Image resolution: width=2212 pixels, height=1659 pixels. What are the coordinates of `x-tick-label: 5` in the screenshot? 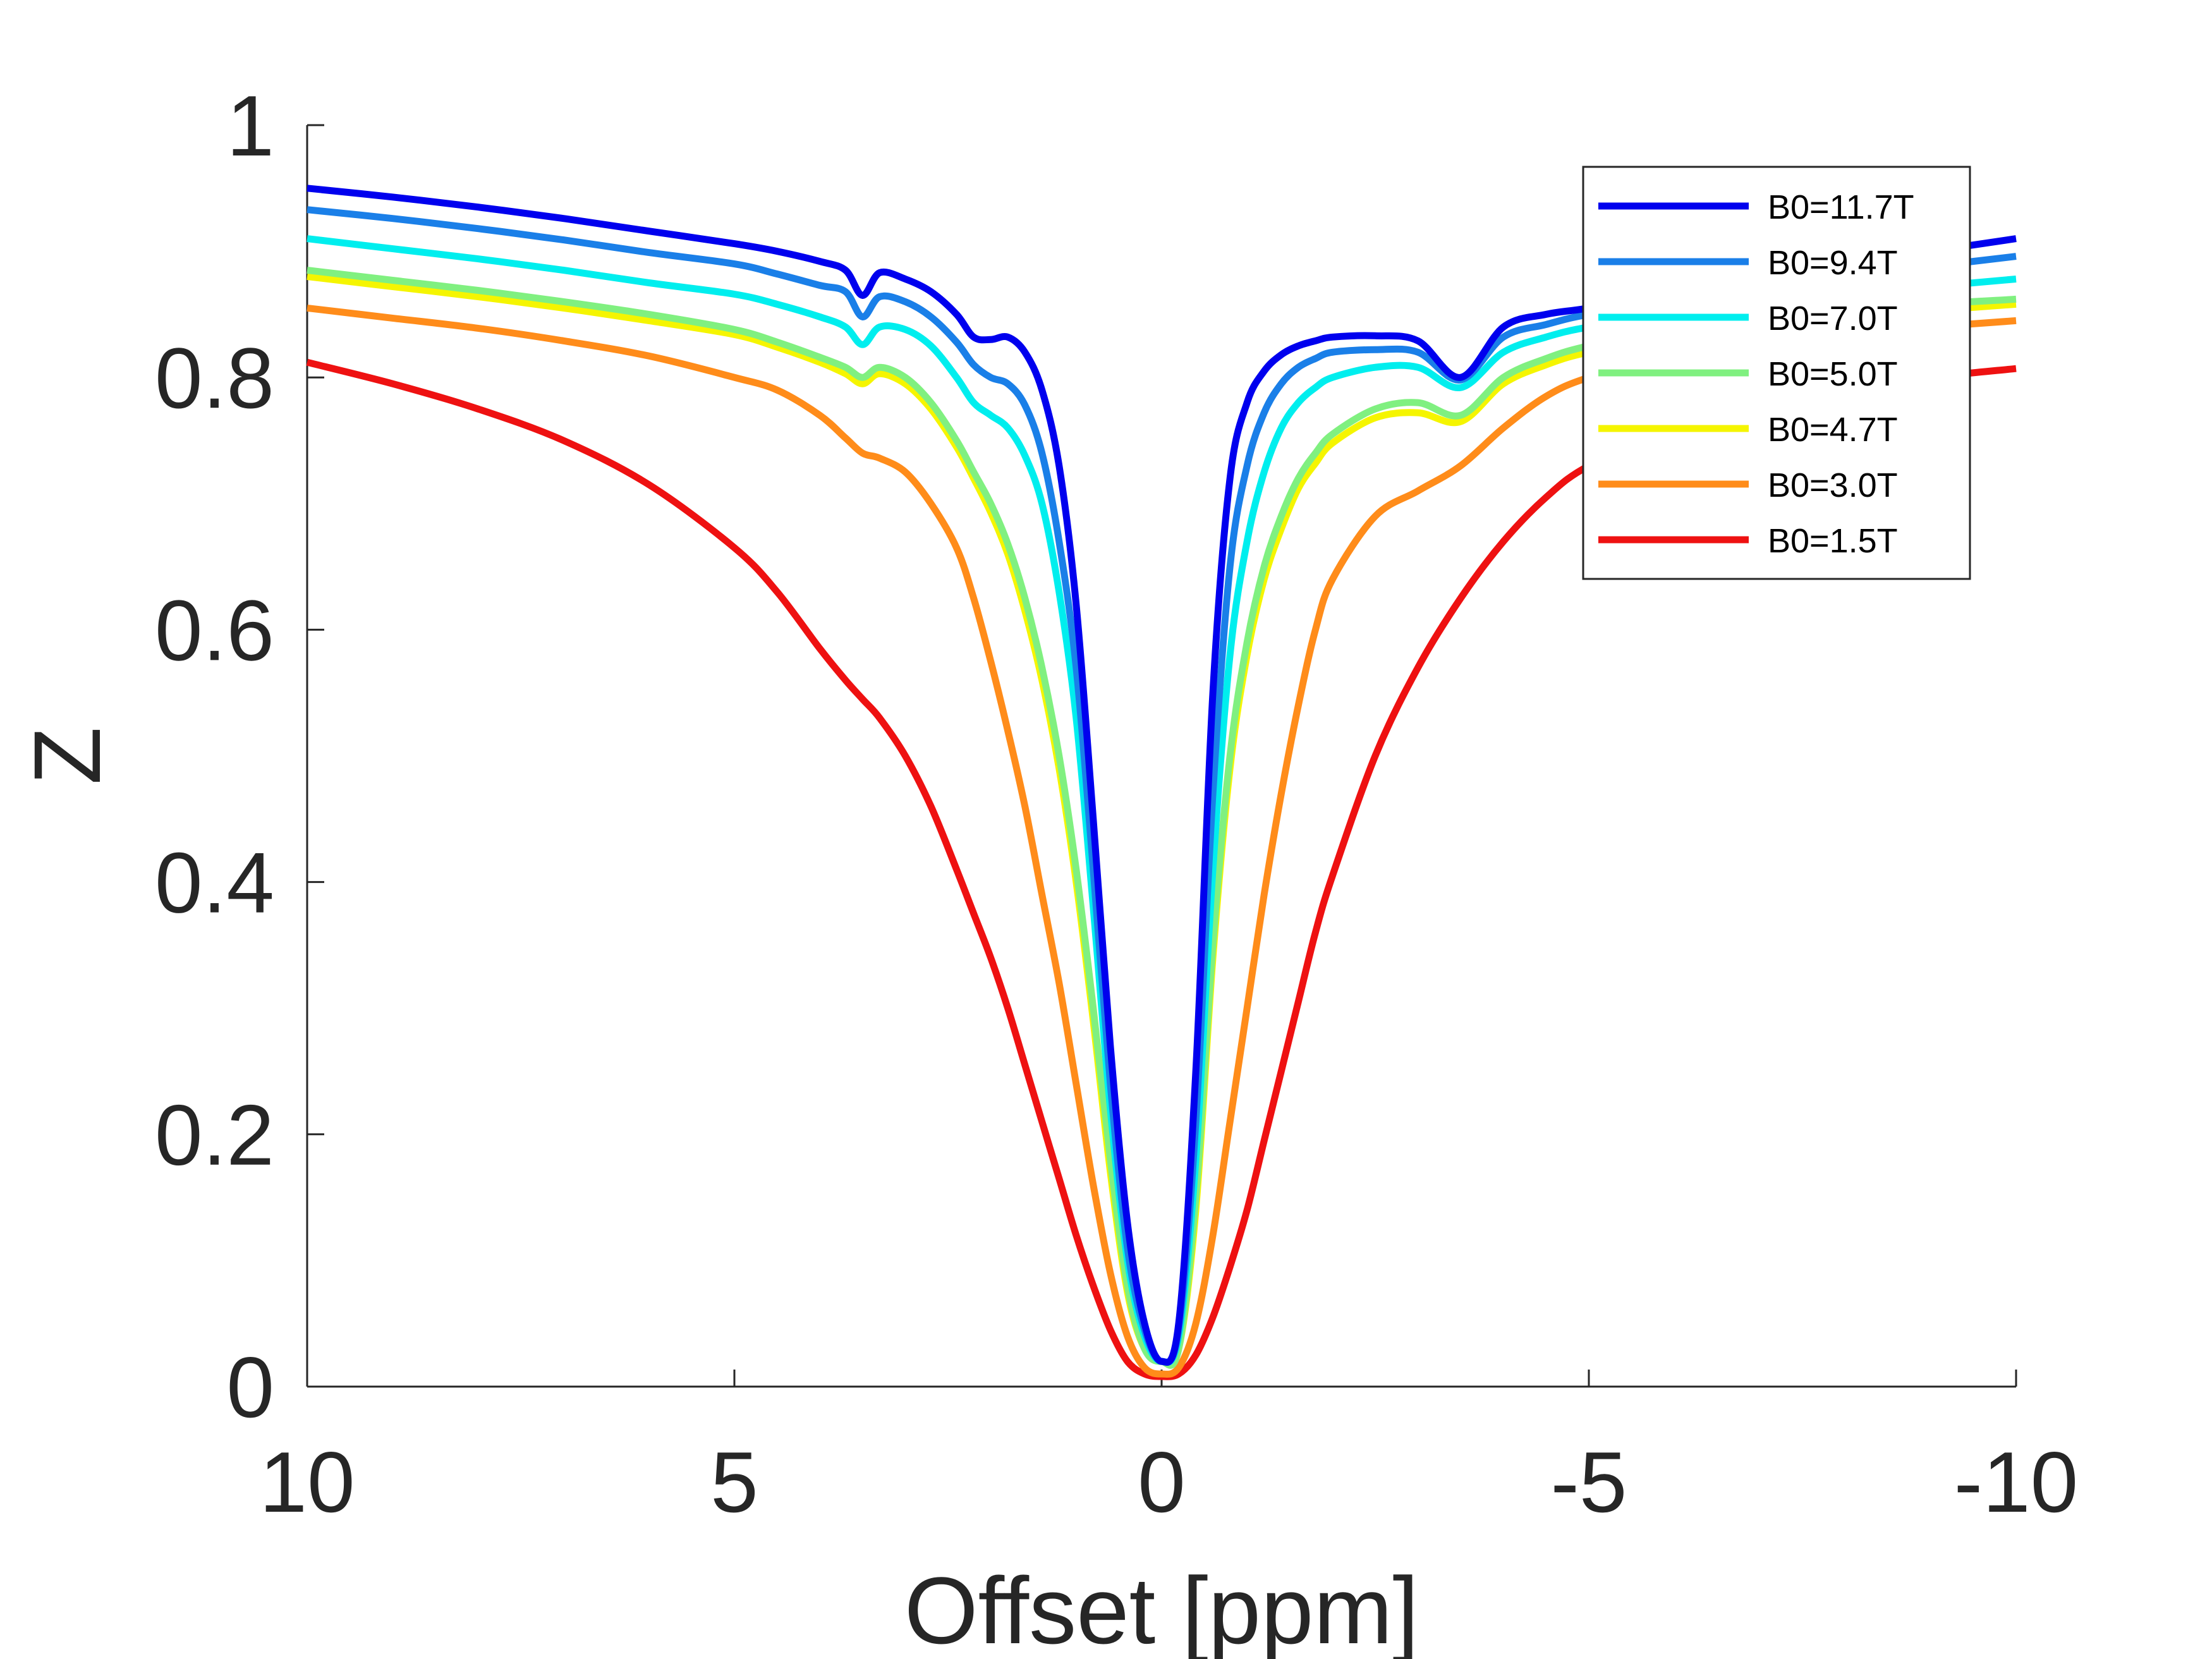 It's located at (734, 1482).